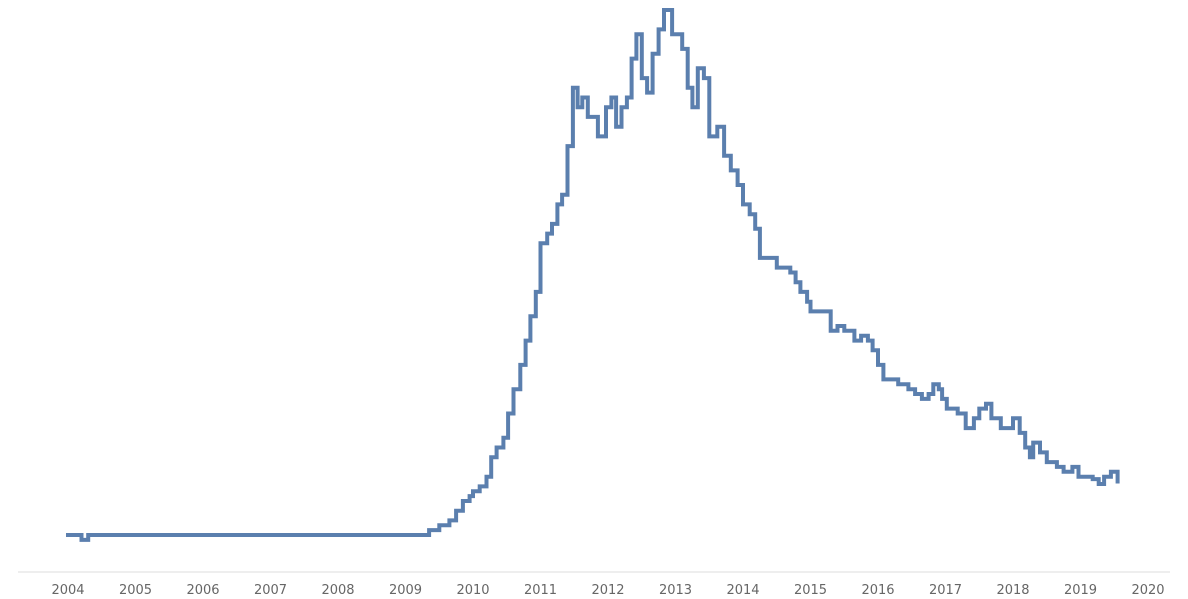  Describe the element at coordinates (202, 590) in the screenshot. I see `x-tick-label: 2006` at that location.